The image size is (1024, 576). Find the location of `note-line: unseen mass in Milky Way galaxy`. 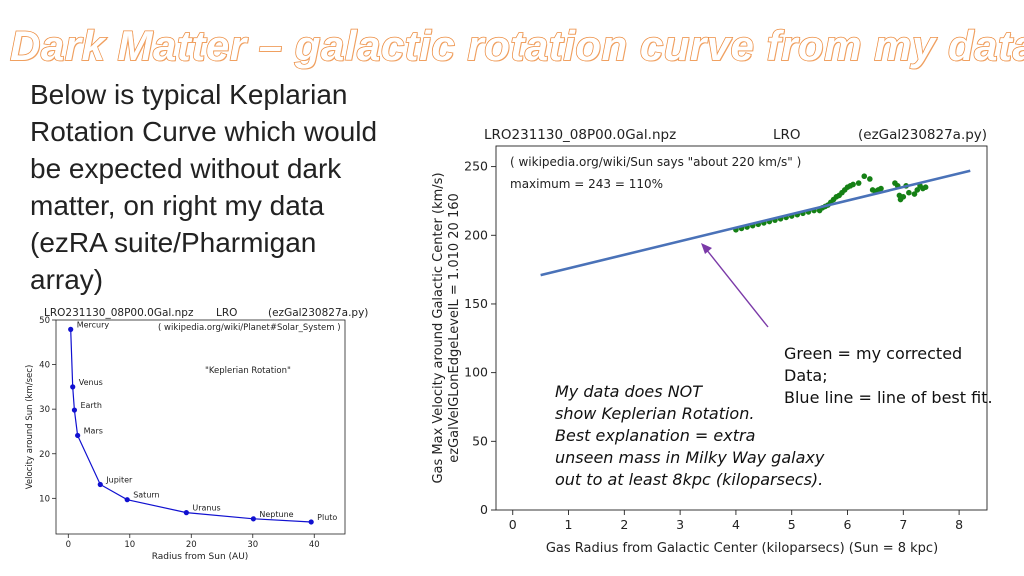

note-line: unseen mass in Milky Way galaxy is located at coordinates (690, 457).